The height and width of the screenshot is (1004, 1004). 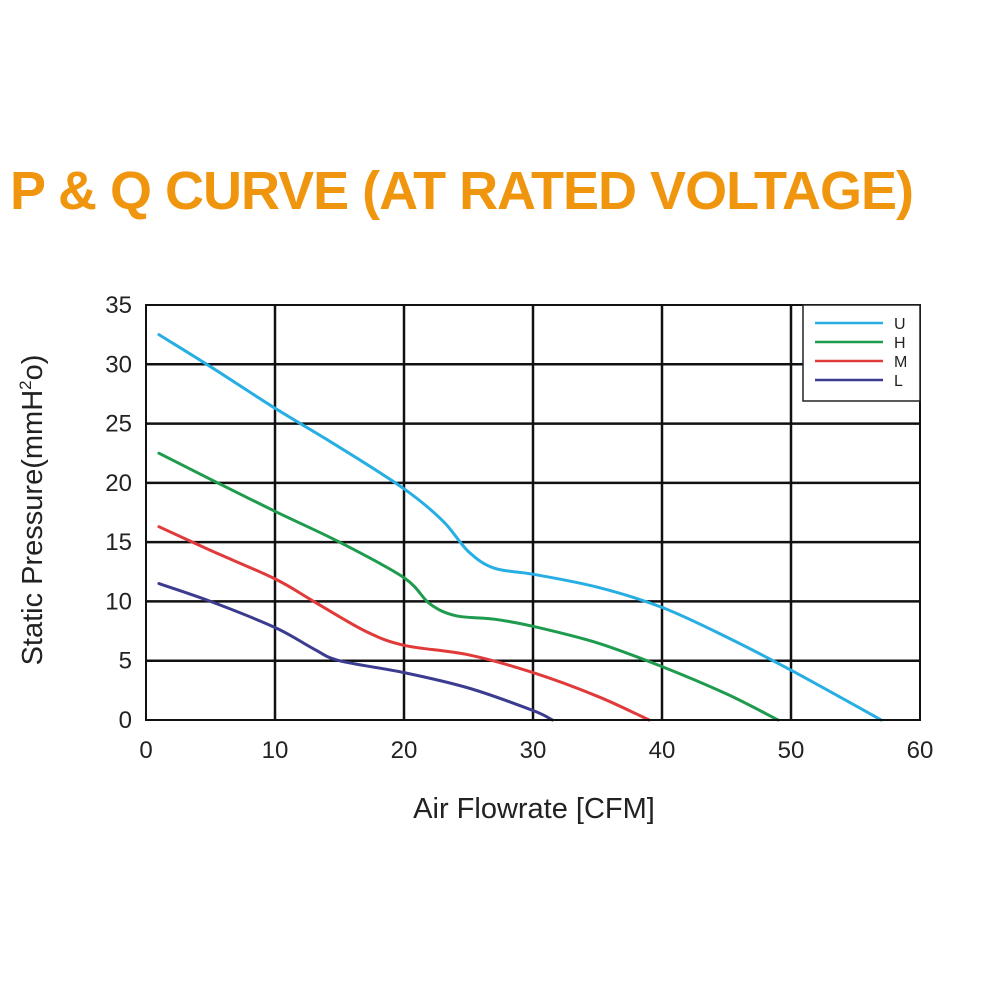 I want to click on y-axis-label-end: o), so click(x=33, y=368).